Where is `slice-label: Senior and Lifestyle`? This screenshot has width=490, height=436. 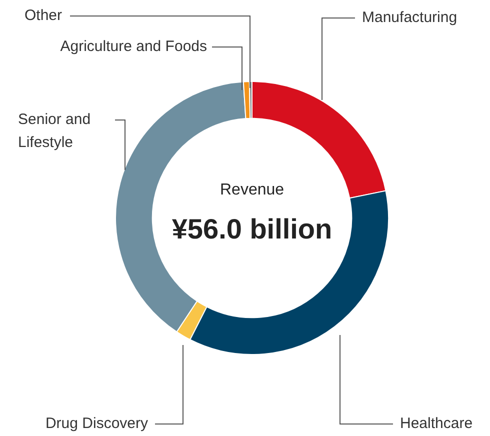
slice-label: Senior and Lifestyle is located at coordinates (54, 131).